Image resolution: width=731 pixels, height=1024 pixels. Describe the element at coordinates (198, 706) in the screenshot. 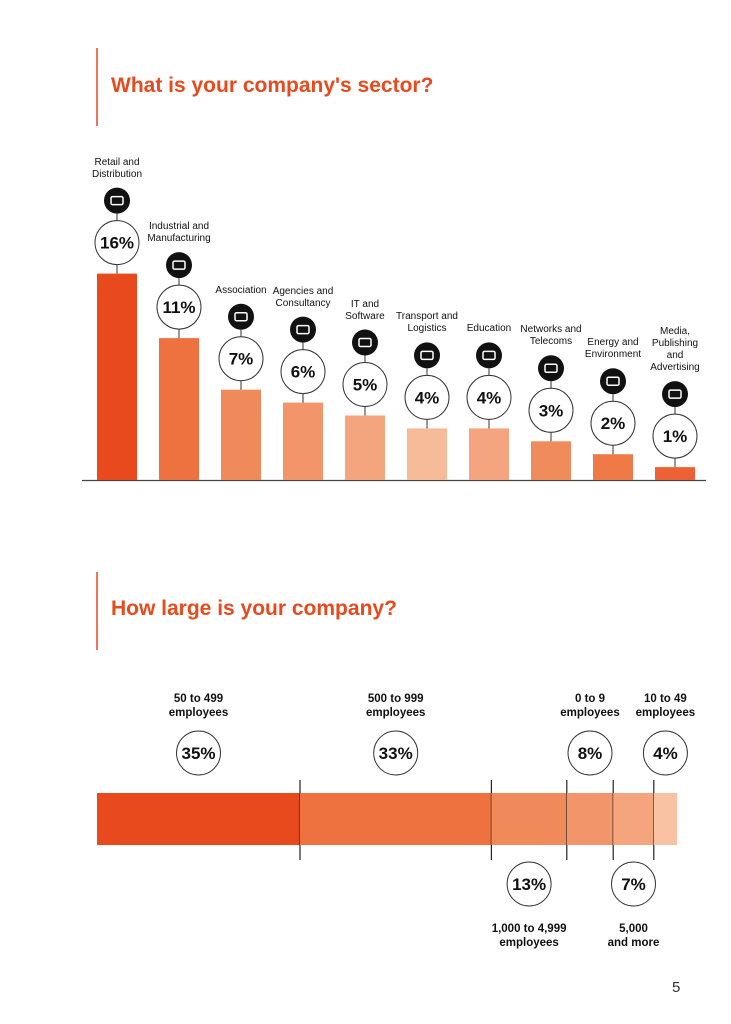

I see `category-label: 50 to 499 employees` at that location.